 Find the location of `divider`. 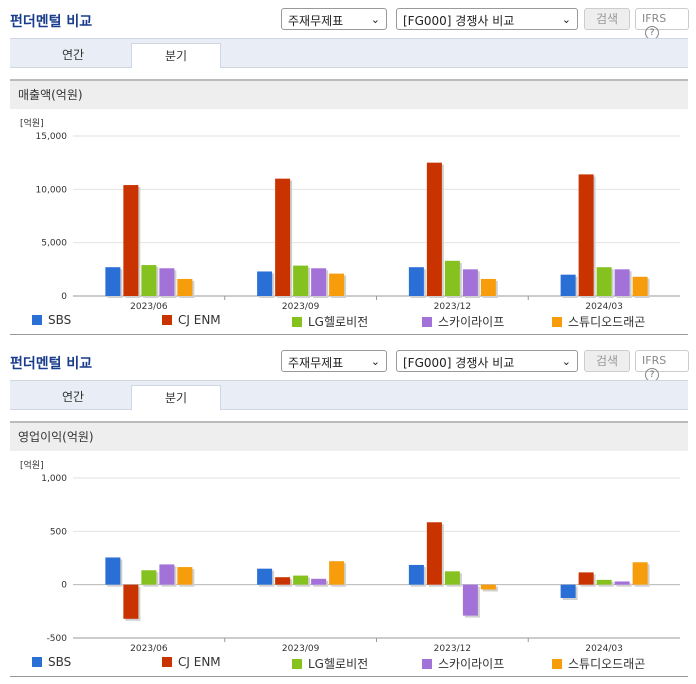

divider is located at coordinates (349, 334).